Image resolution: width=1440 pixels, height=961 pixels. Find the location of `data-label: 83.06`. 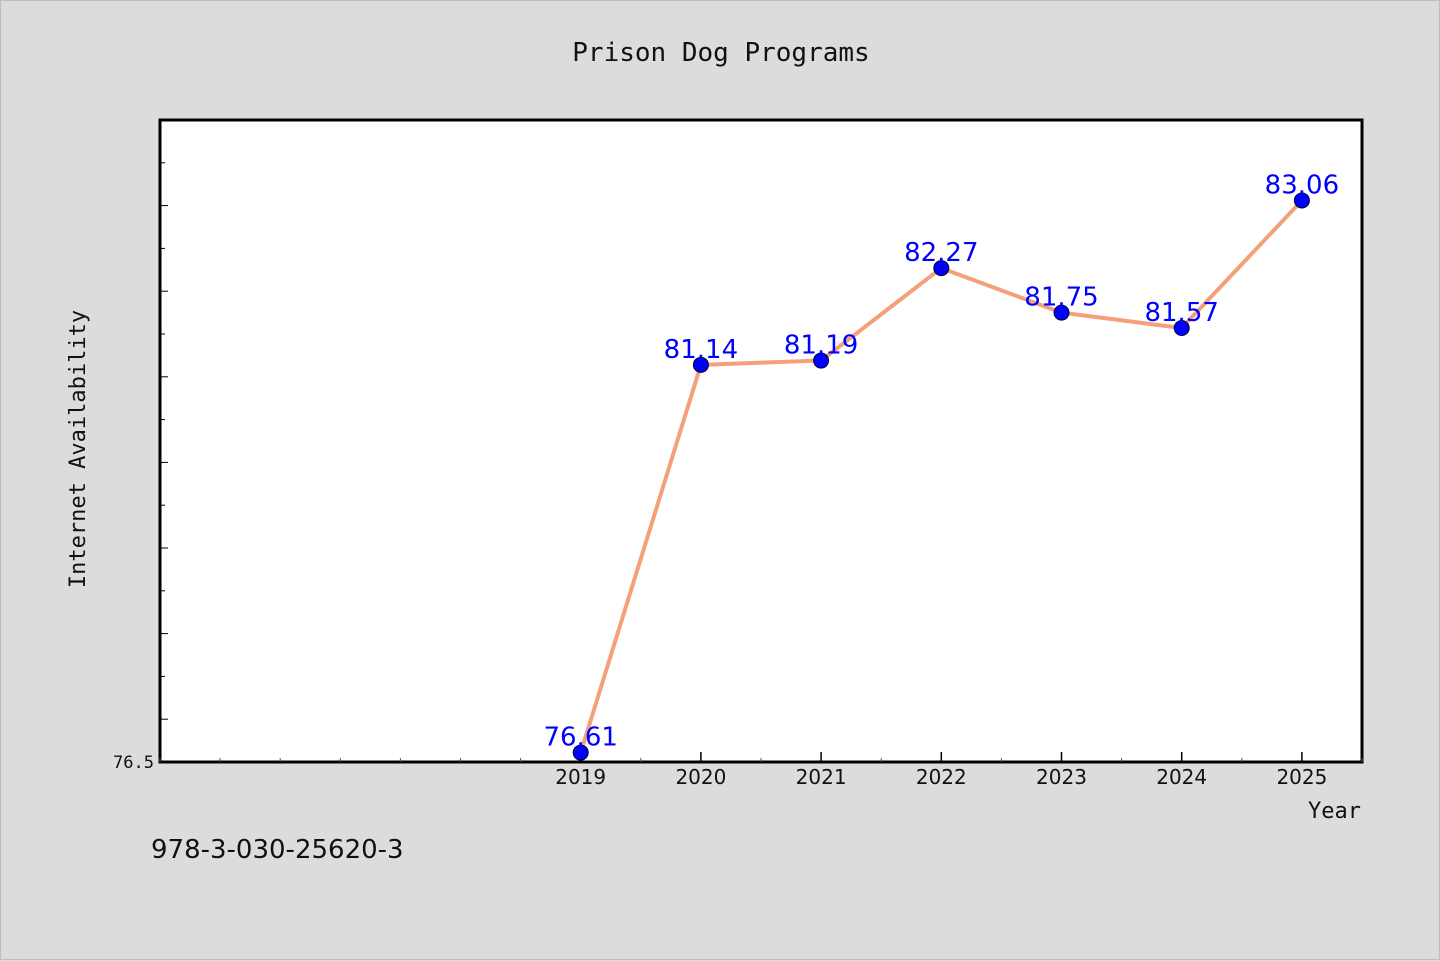

data-label: 83.06 is located at coordinates (1302, 185).